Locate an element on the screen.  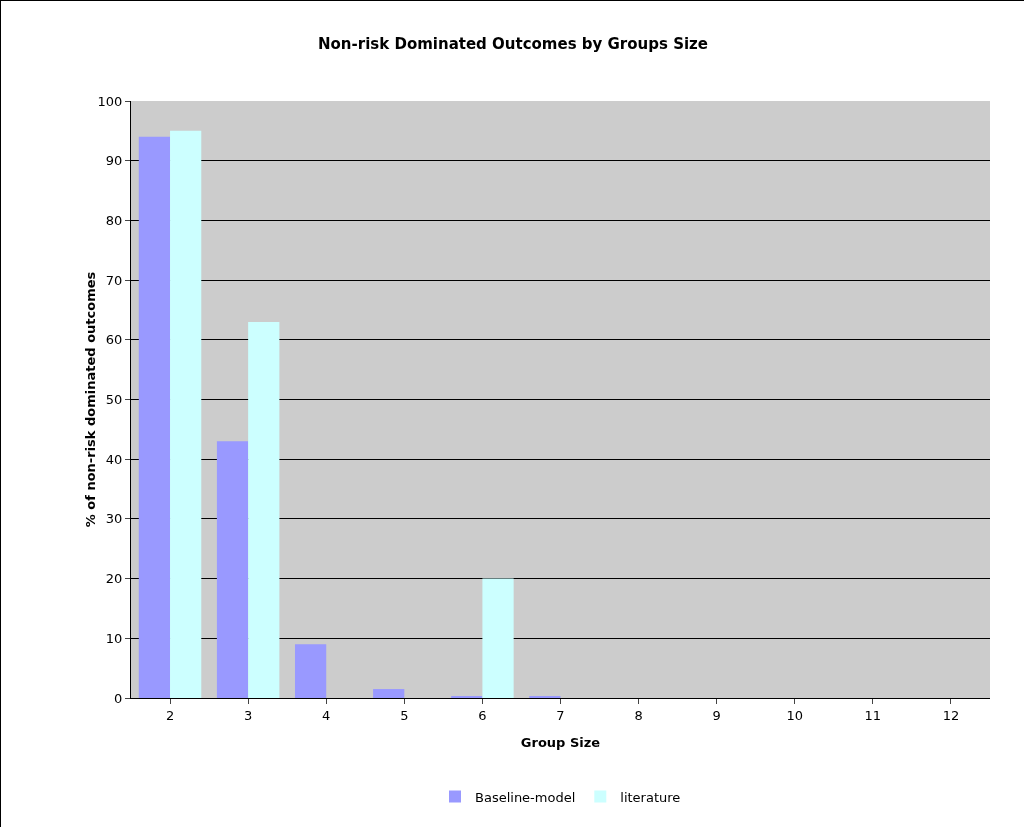
y-tick-label: 40 is located at coordinates (114, 459).